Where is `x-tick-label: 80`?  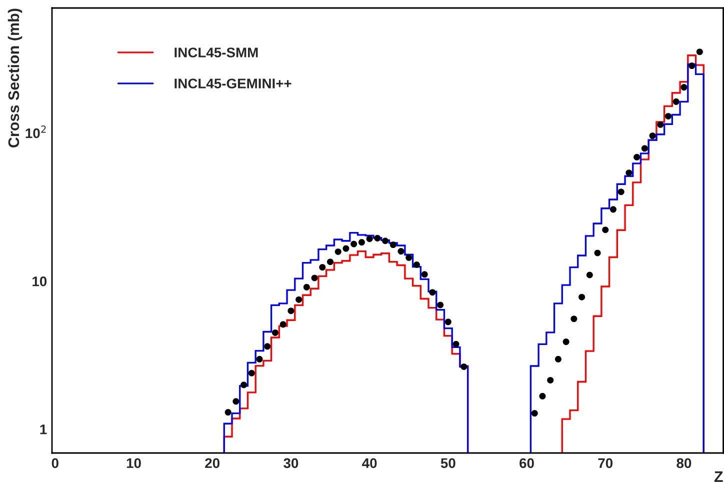 x-tick-label: 80 is located at coordinates (684, 463).